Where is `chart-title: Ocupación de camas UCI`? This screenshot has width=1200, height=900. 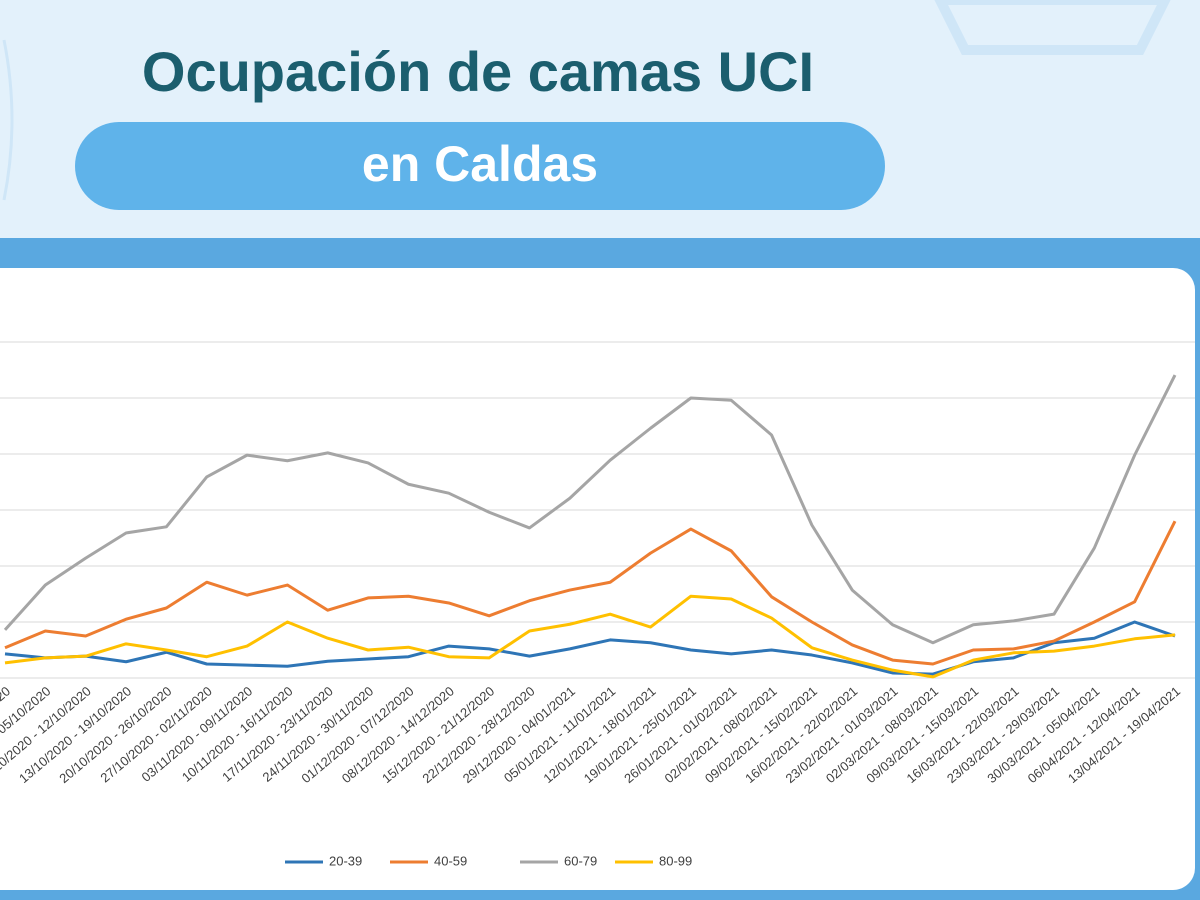 chart-title: Ocupación de camas UCI is located at coordinates (478, 71).